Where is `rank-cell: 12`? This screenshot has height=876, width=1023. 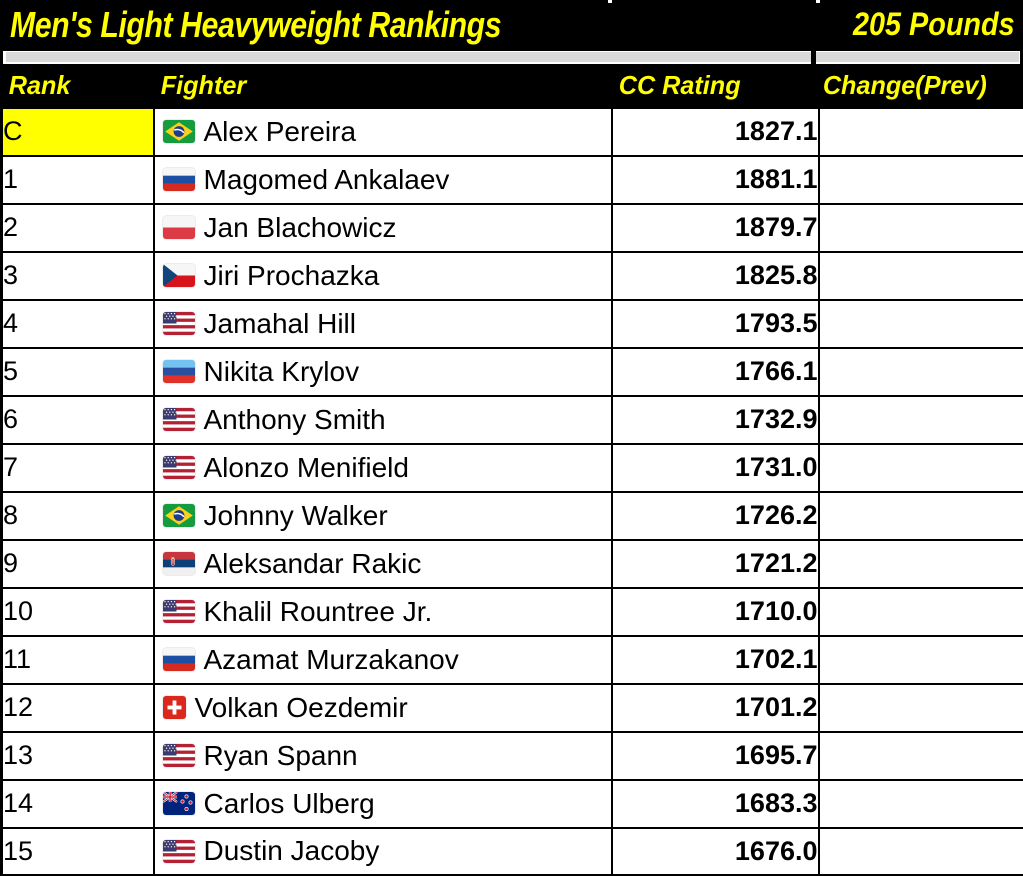
rank-cell: 12 is located at coordinates (77, 707).